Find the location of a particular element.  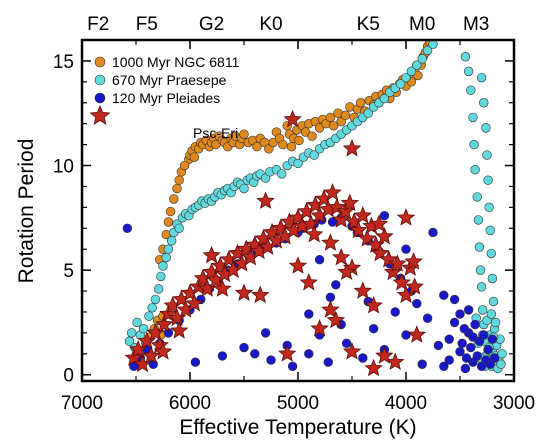

legend-label: 120 Myr Pleiades is located at coordinates (166, 98).